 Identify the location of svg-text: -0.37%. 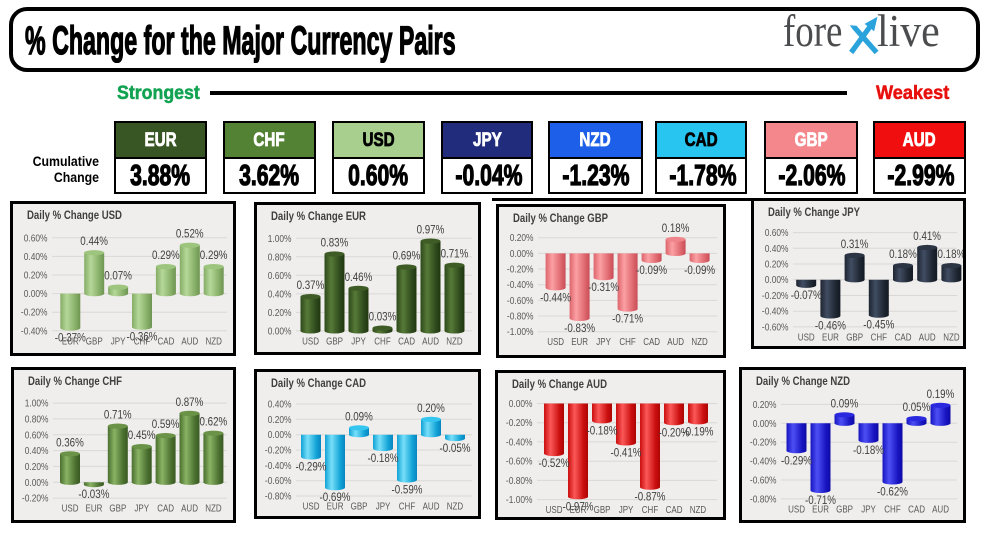
(70, 339).